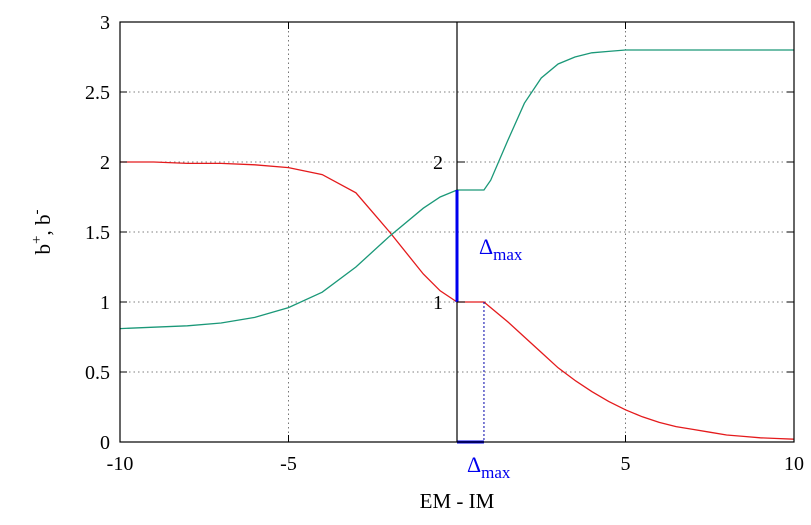  I want to click on y-tick-label: 2, so click(105, 163).